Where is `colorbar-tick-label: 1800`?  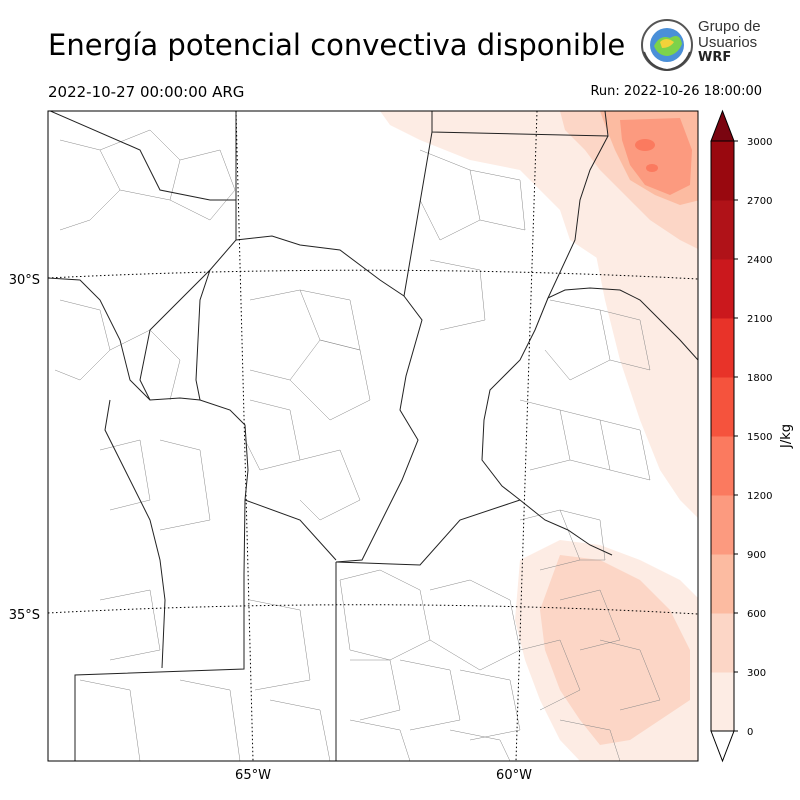 colorbar-tick-label: 1800 is located at coordinates (759, 378).